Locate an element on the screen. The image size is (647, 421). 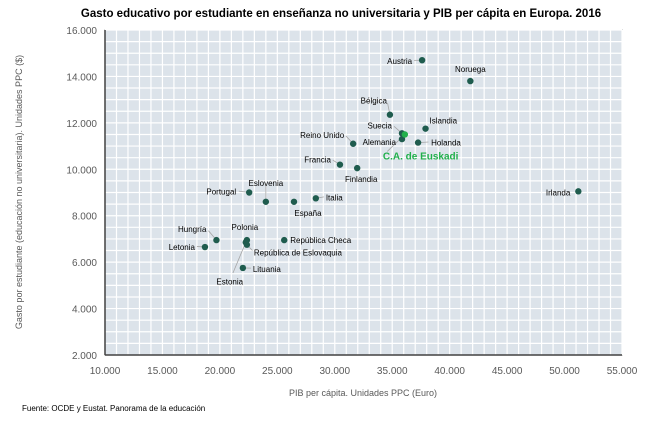
y-tick-label: 16.000 is located at coordinates (81, 31).